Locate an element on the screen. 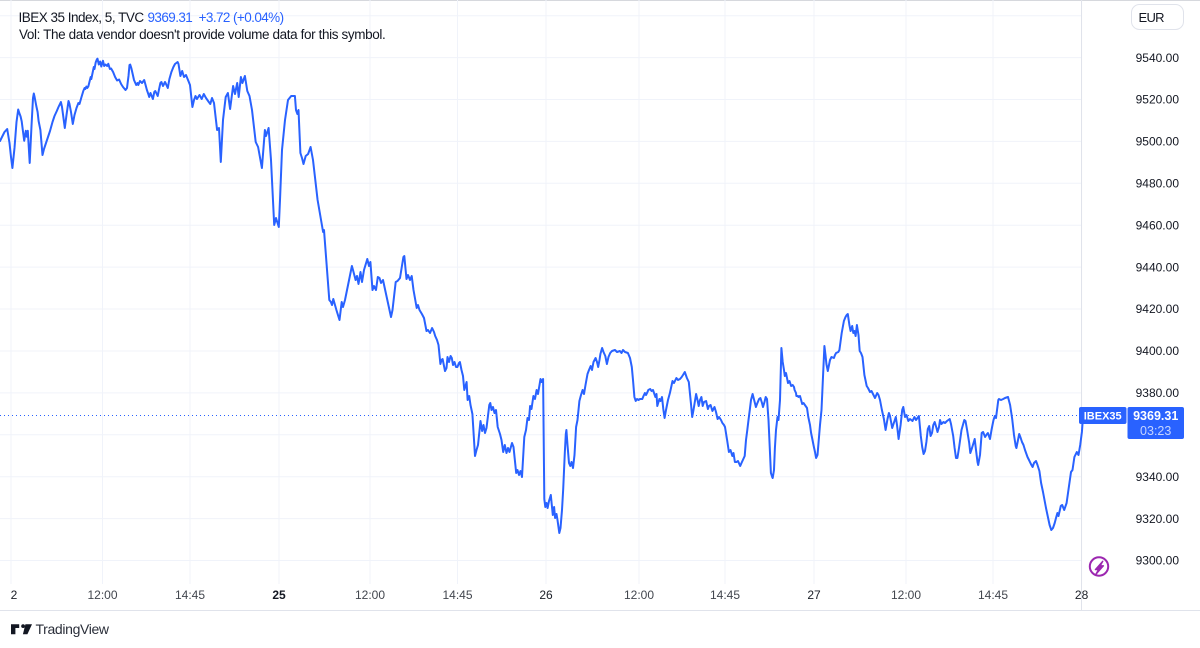  svg-text: 9369.31 +3.72 (+0.04%) is located at coordinates (216, 17).